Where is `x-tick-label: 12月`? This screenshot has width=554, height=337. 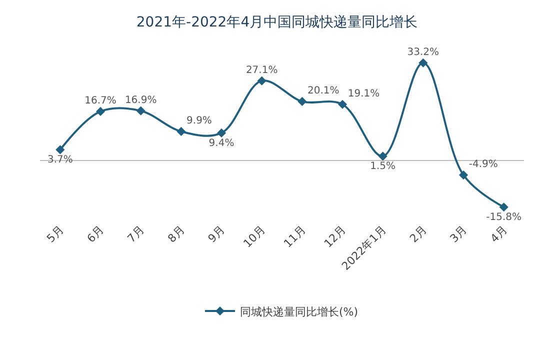 x-tick-label: 12月 is located at coordinates (335, 236).